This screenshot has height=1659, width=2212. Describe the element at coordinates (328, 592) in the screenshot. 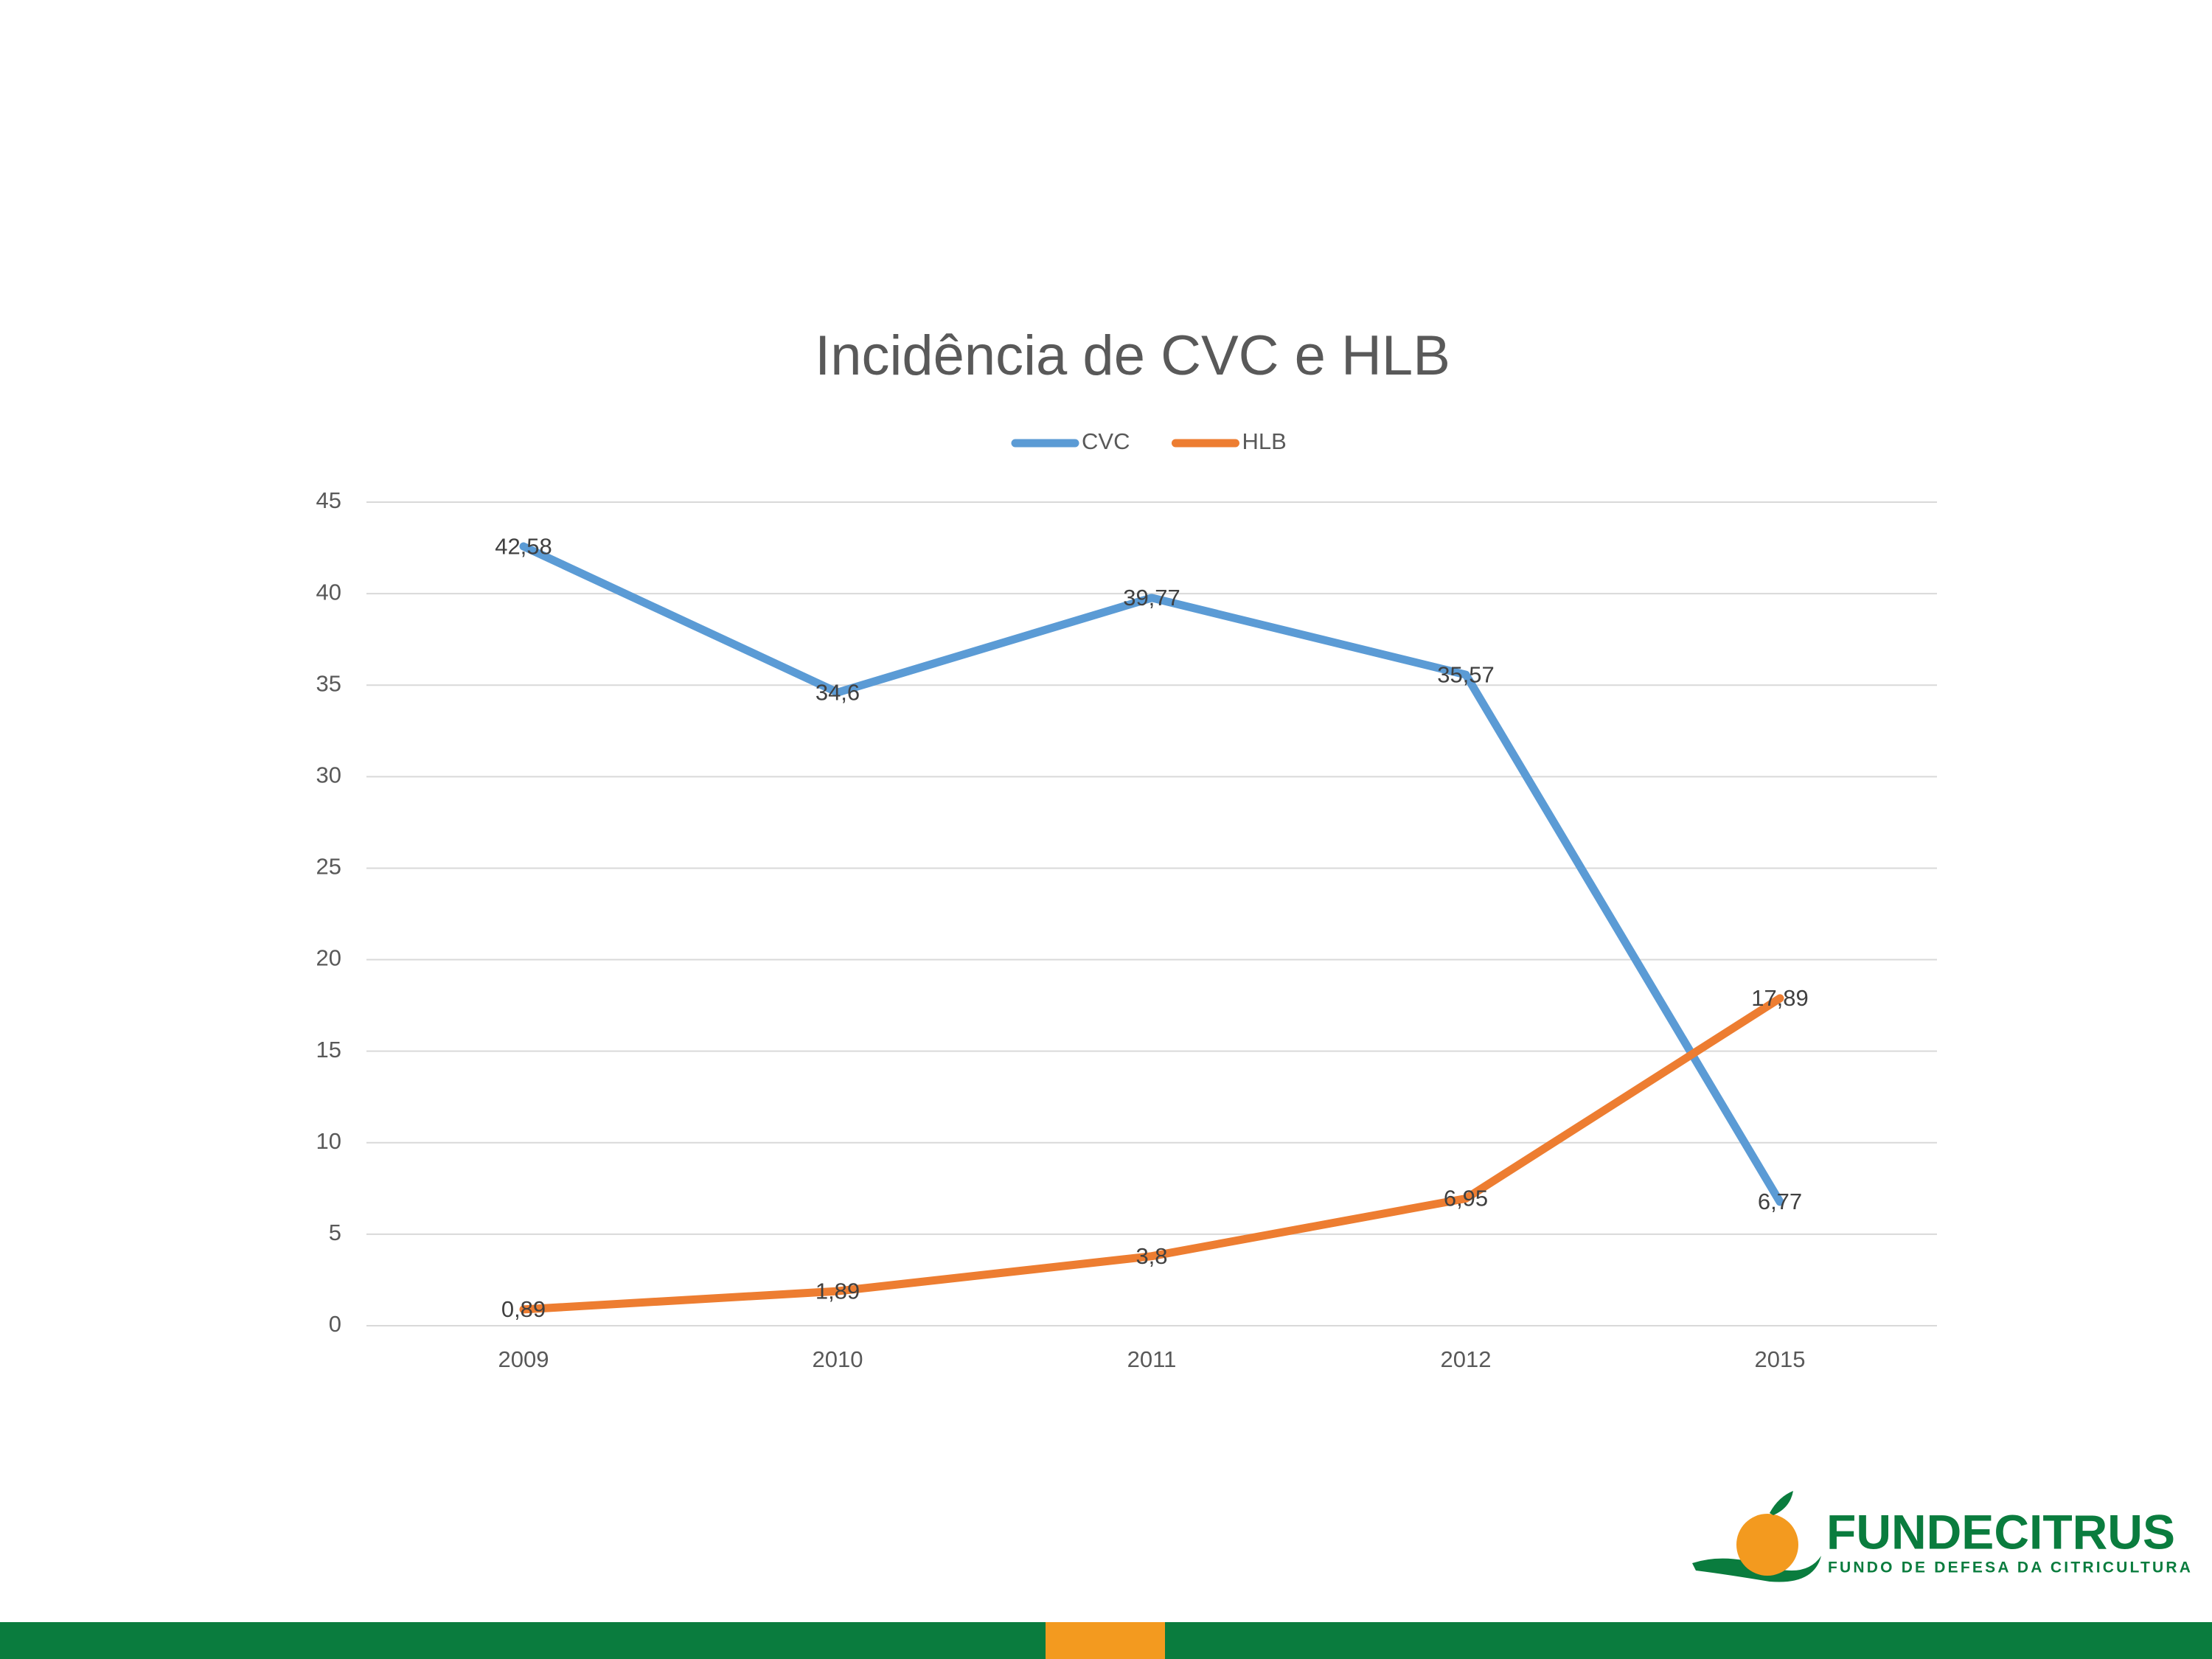

I see `y-tick-label: 40` at that location.